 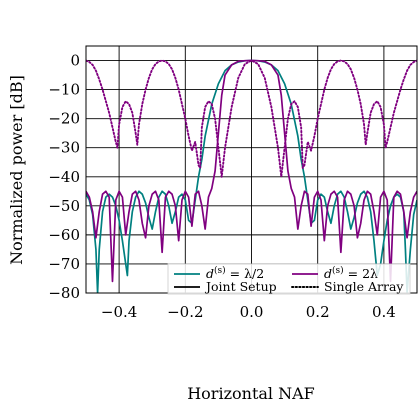 What do you see at coordinates (75, 61) in the screenshot?
I see `y-tick-label: 0` at bounding box center [75, 61].